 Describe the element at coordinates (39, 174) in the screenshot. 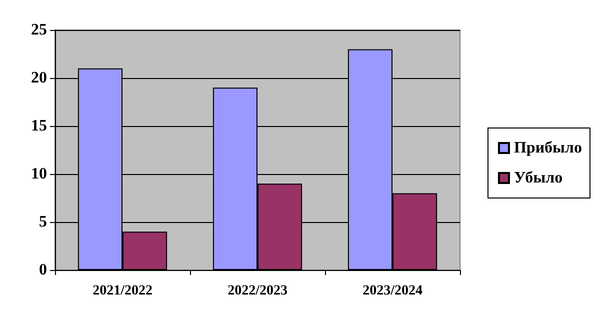

I see `y-tick-label: 10` at that location.